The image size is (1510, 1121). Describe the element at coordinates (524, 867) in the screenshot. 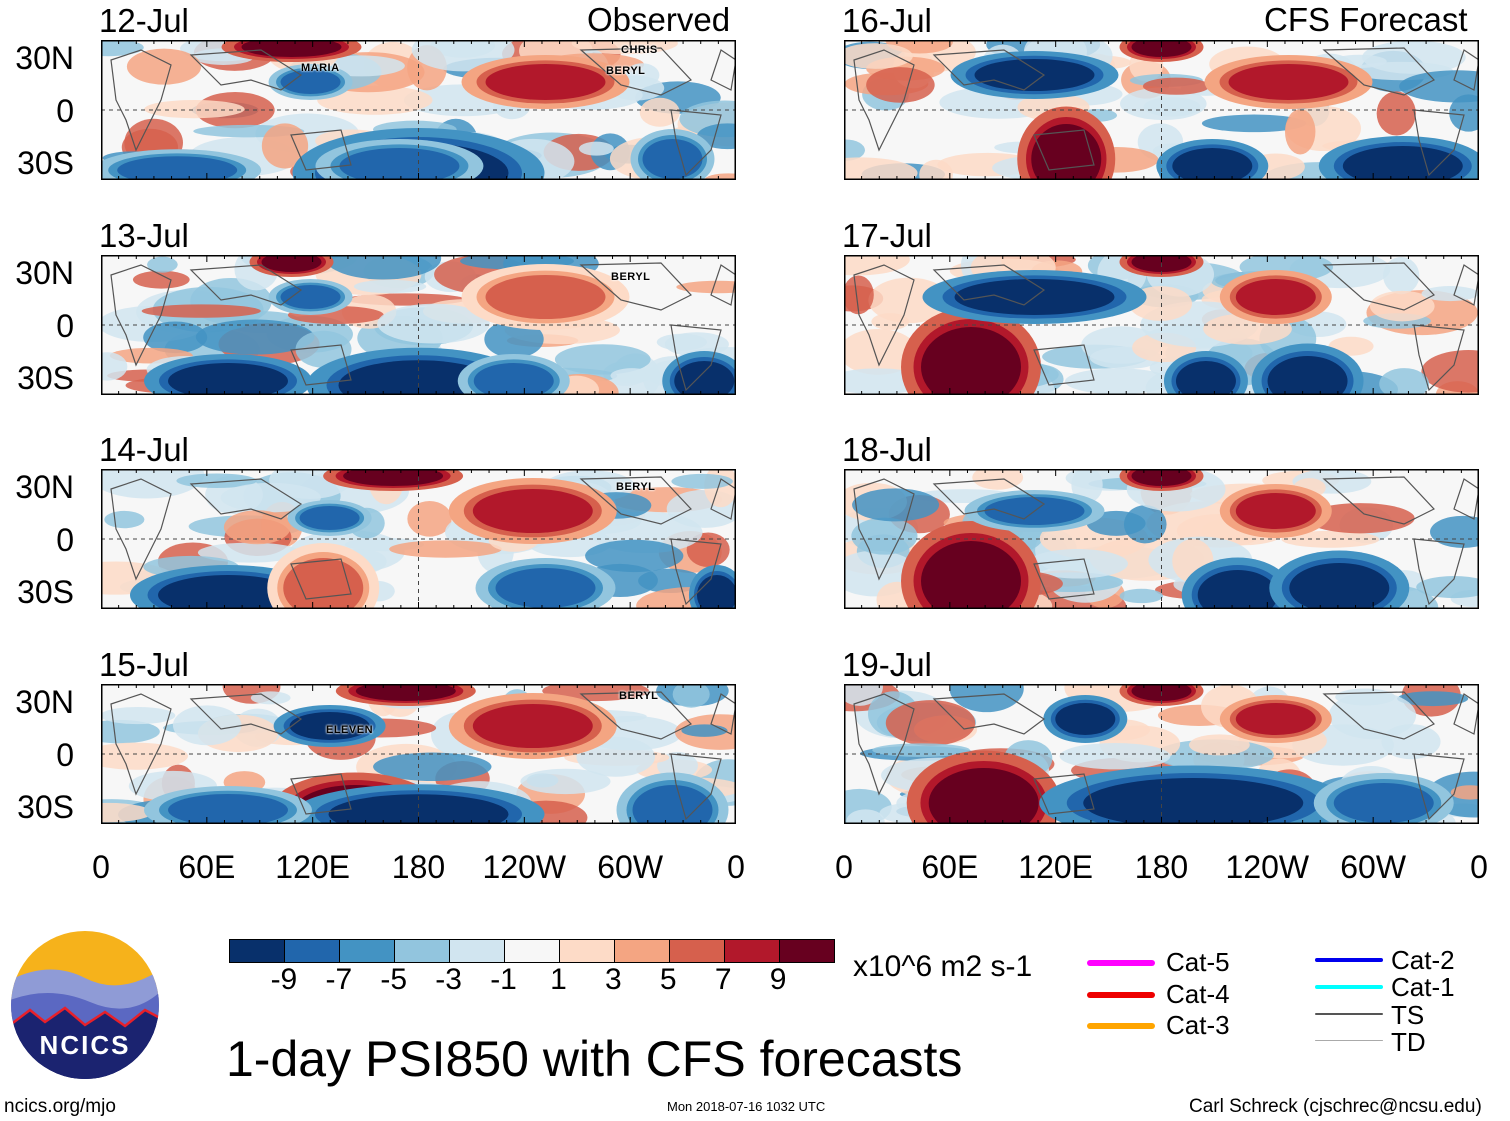

I see `lon-label: 120W` at that location.